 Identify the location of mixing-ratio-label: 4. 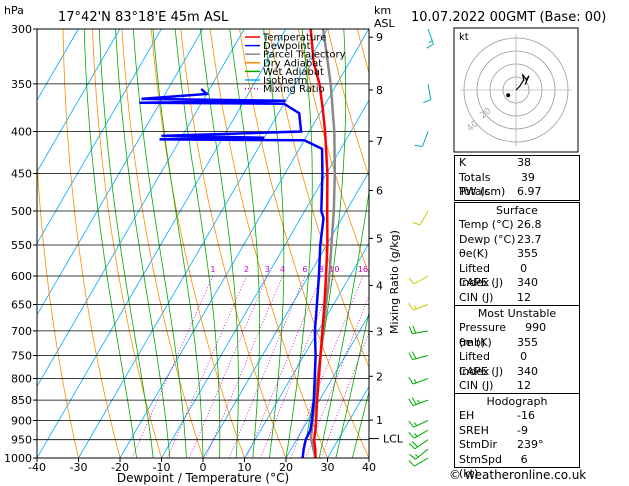
(282, 269).